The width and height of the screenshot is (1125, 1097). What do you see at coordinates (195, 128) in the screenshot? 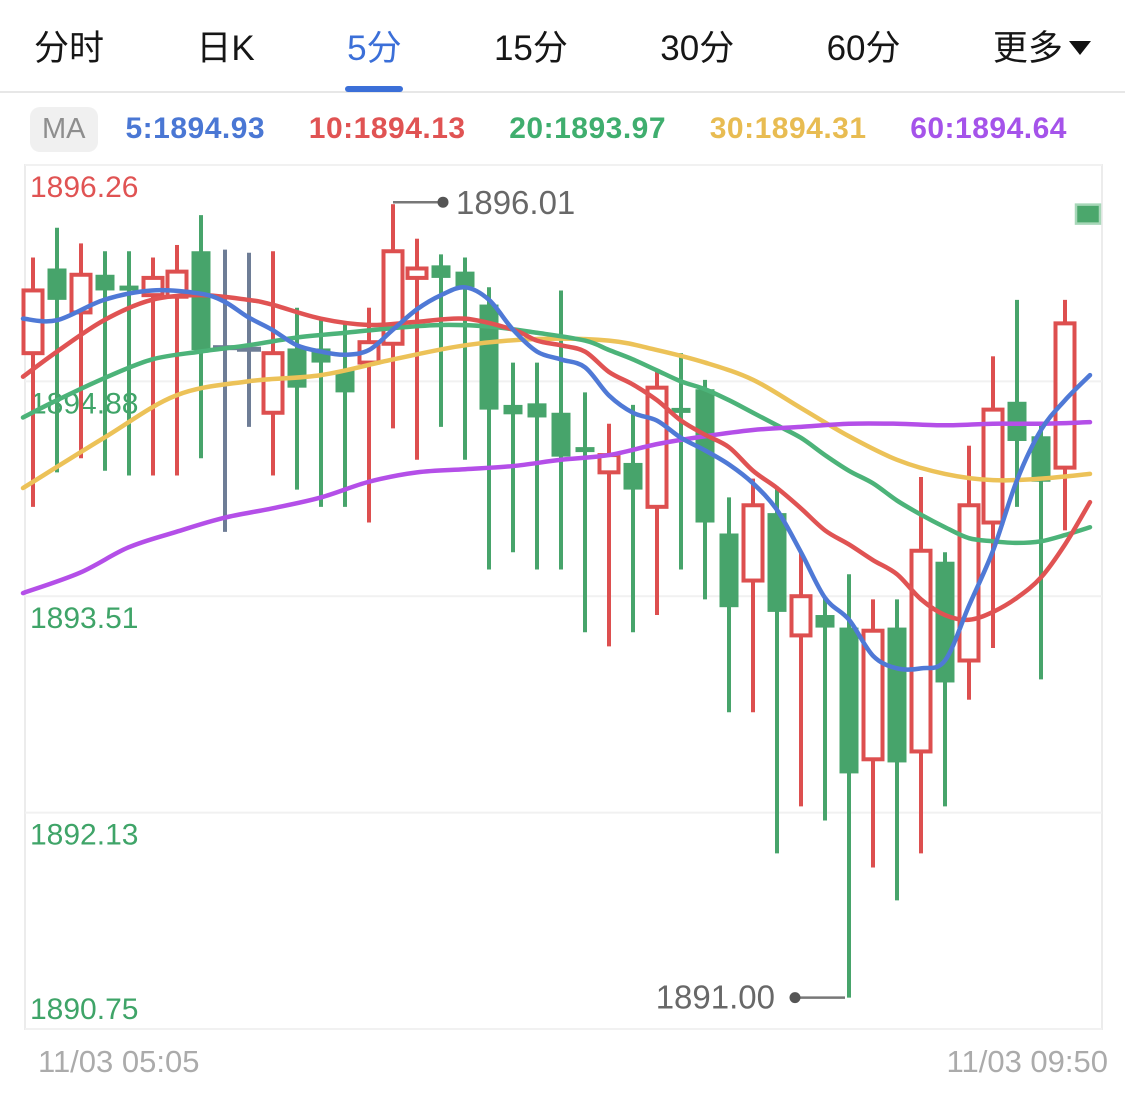
I see `ma-value-1: 5:1894.93` at bounding box center [195, 128].